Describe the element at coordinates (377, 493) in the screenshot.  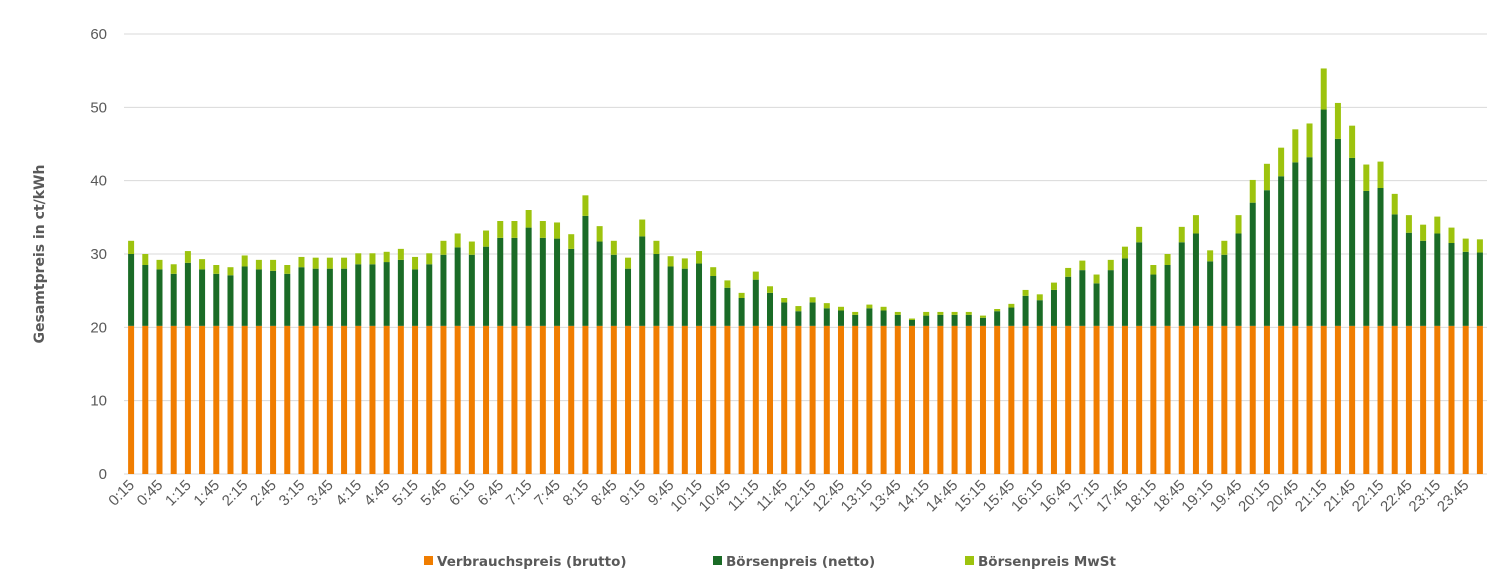
I see `x-tick-label: 4:45` at that location.